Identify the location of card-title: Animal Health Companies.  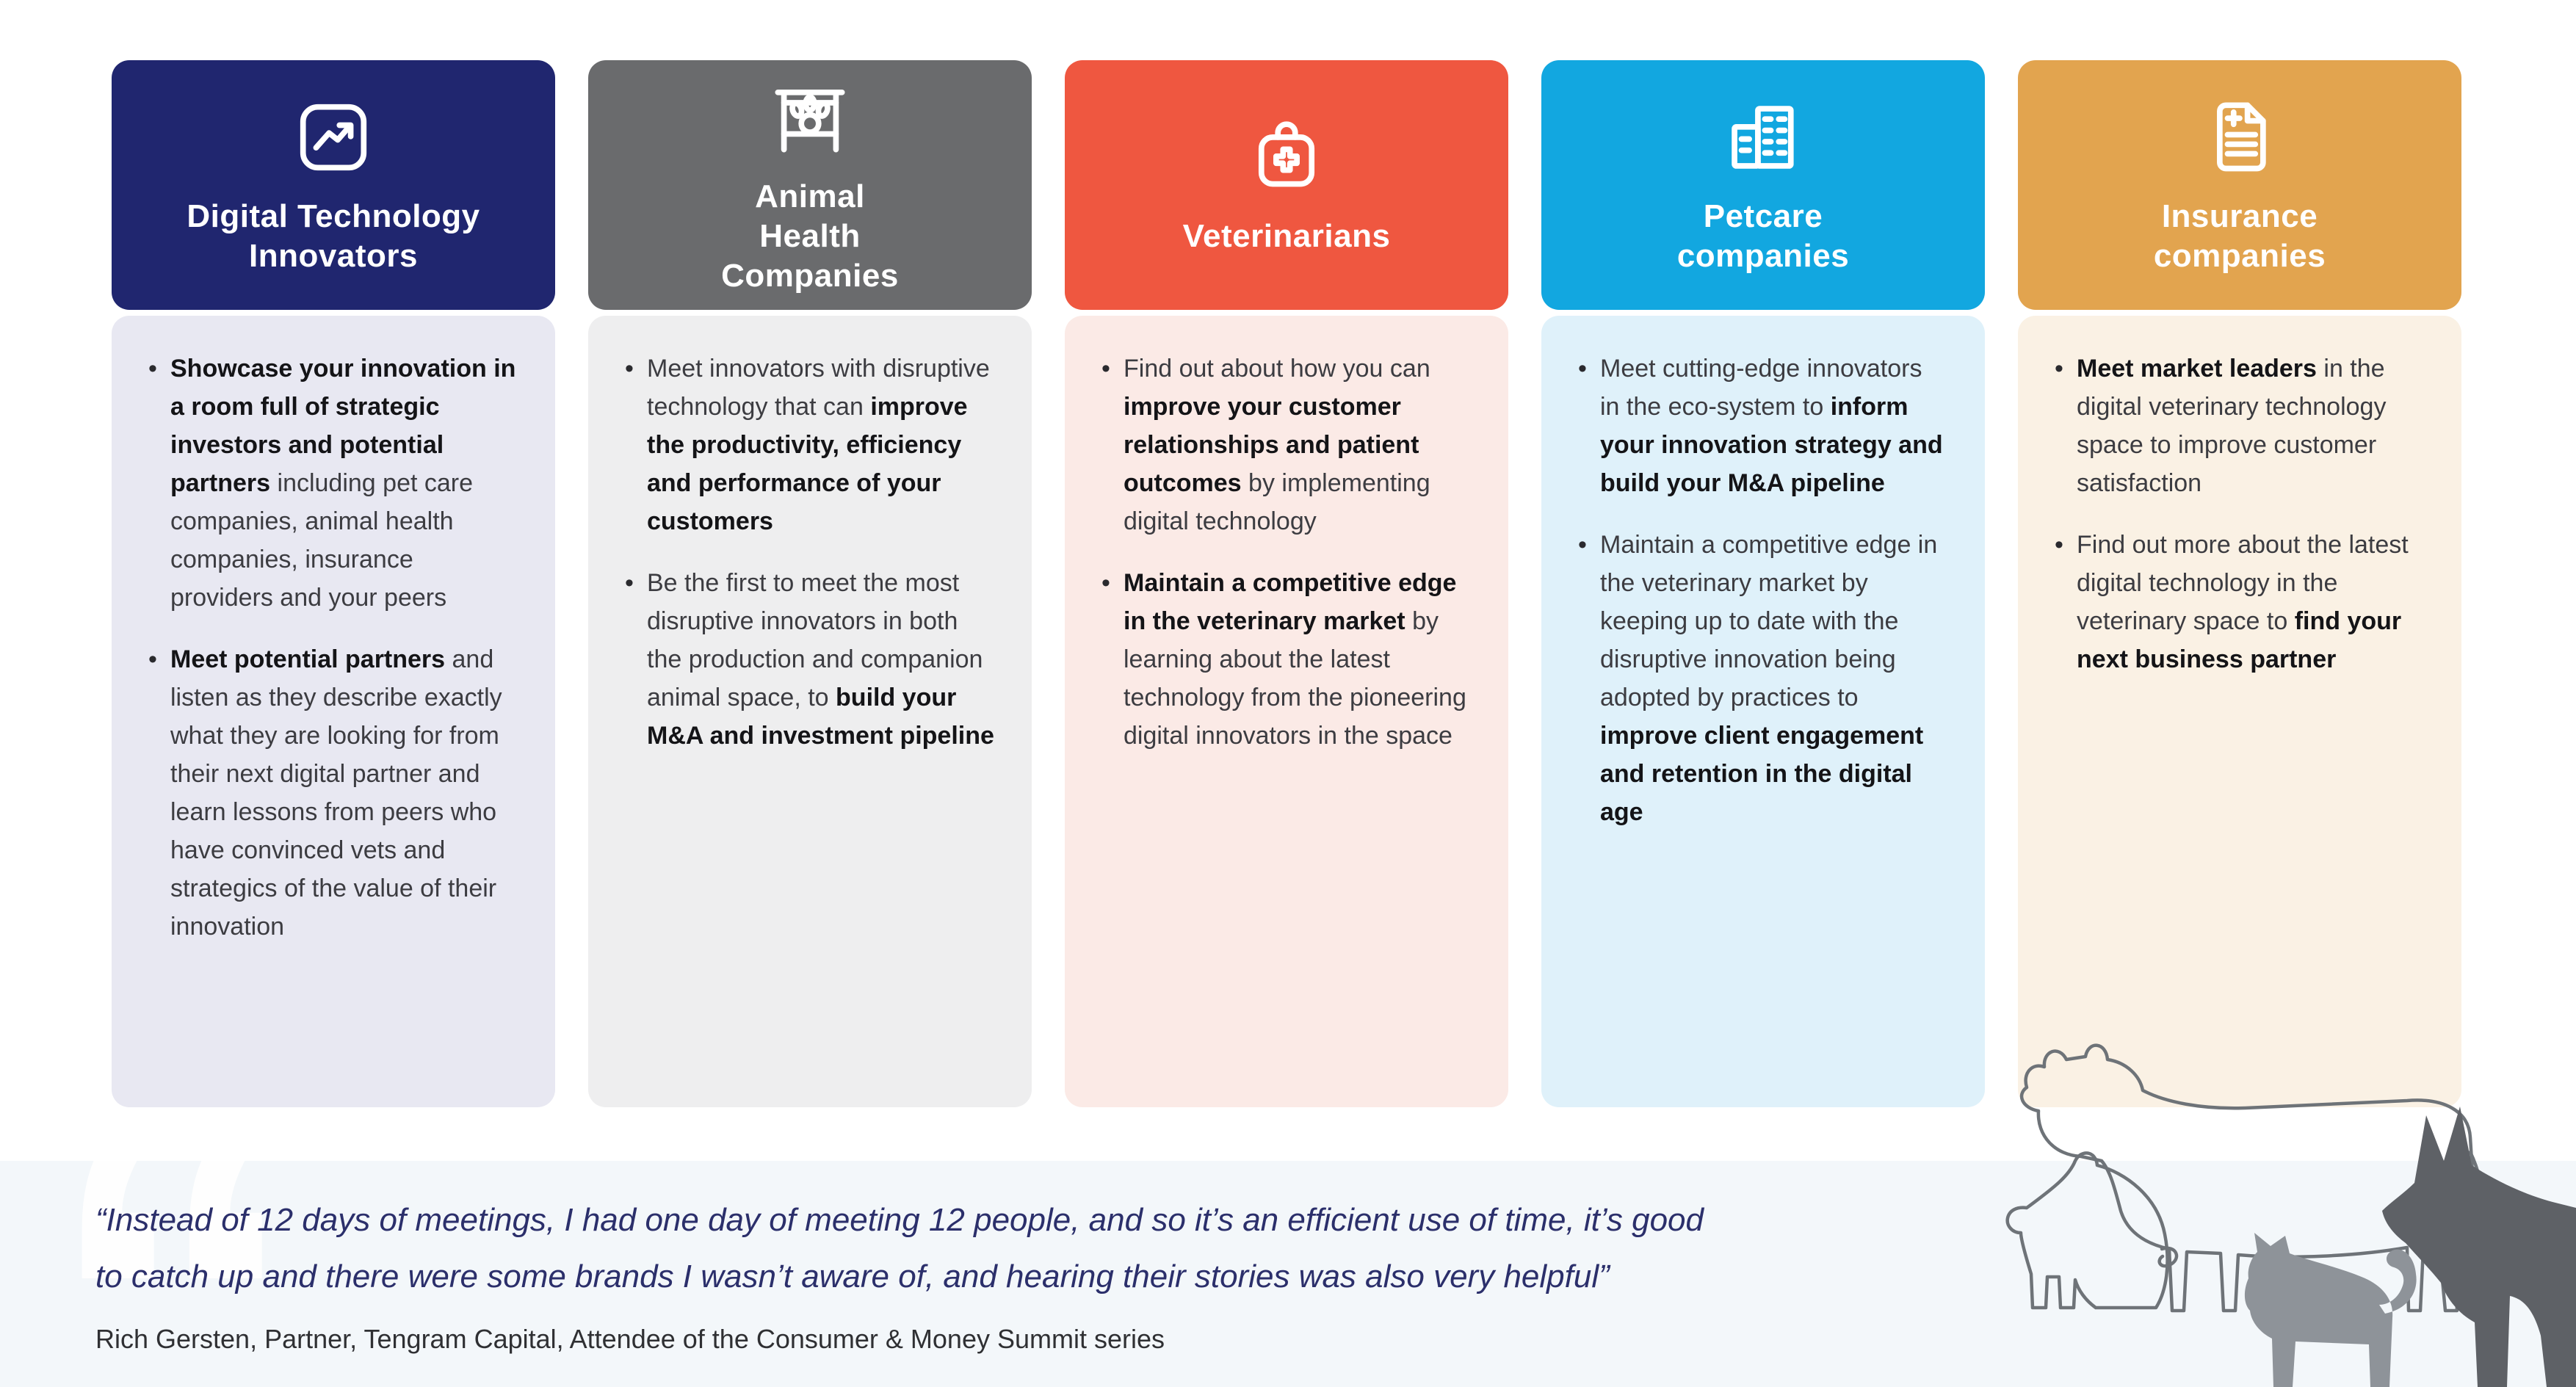
(810, 236).